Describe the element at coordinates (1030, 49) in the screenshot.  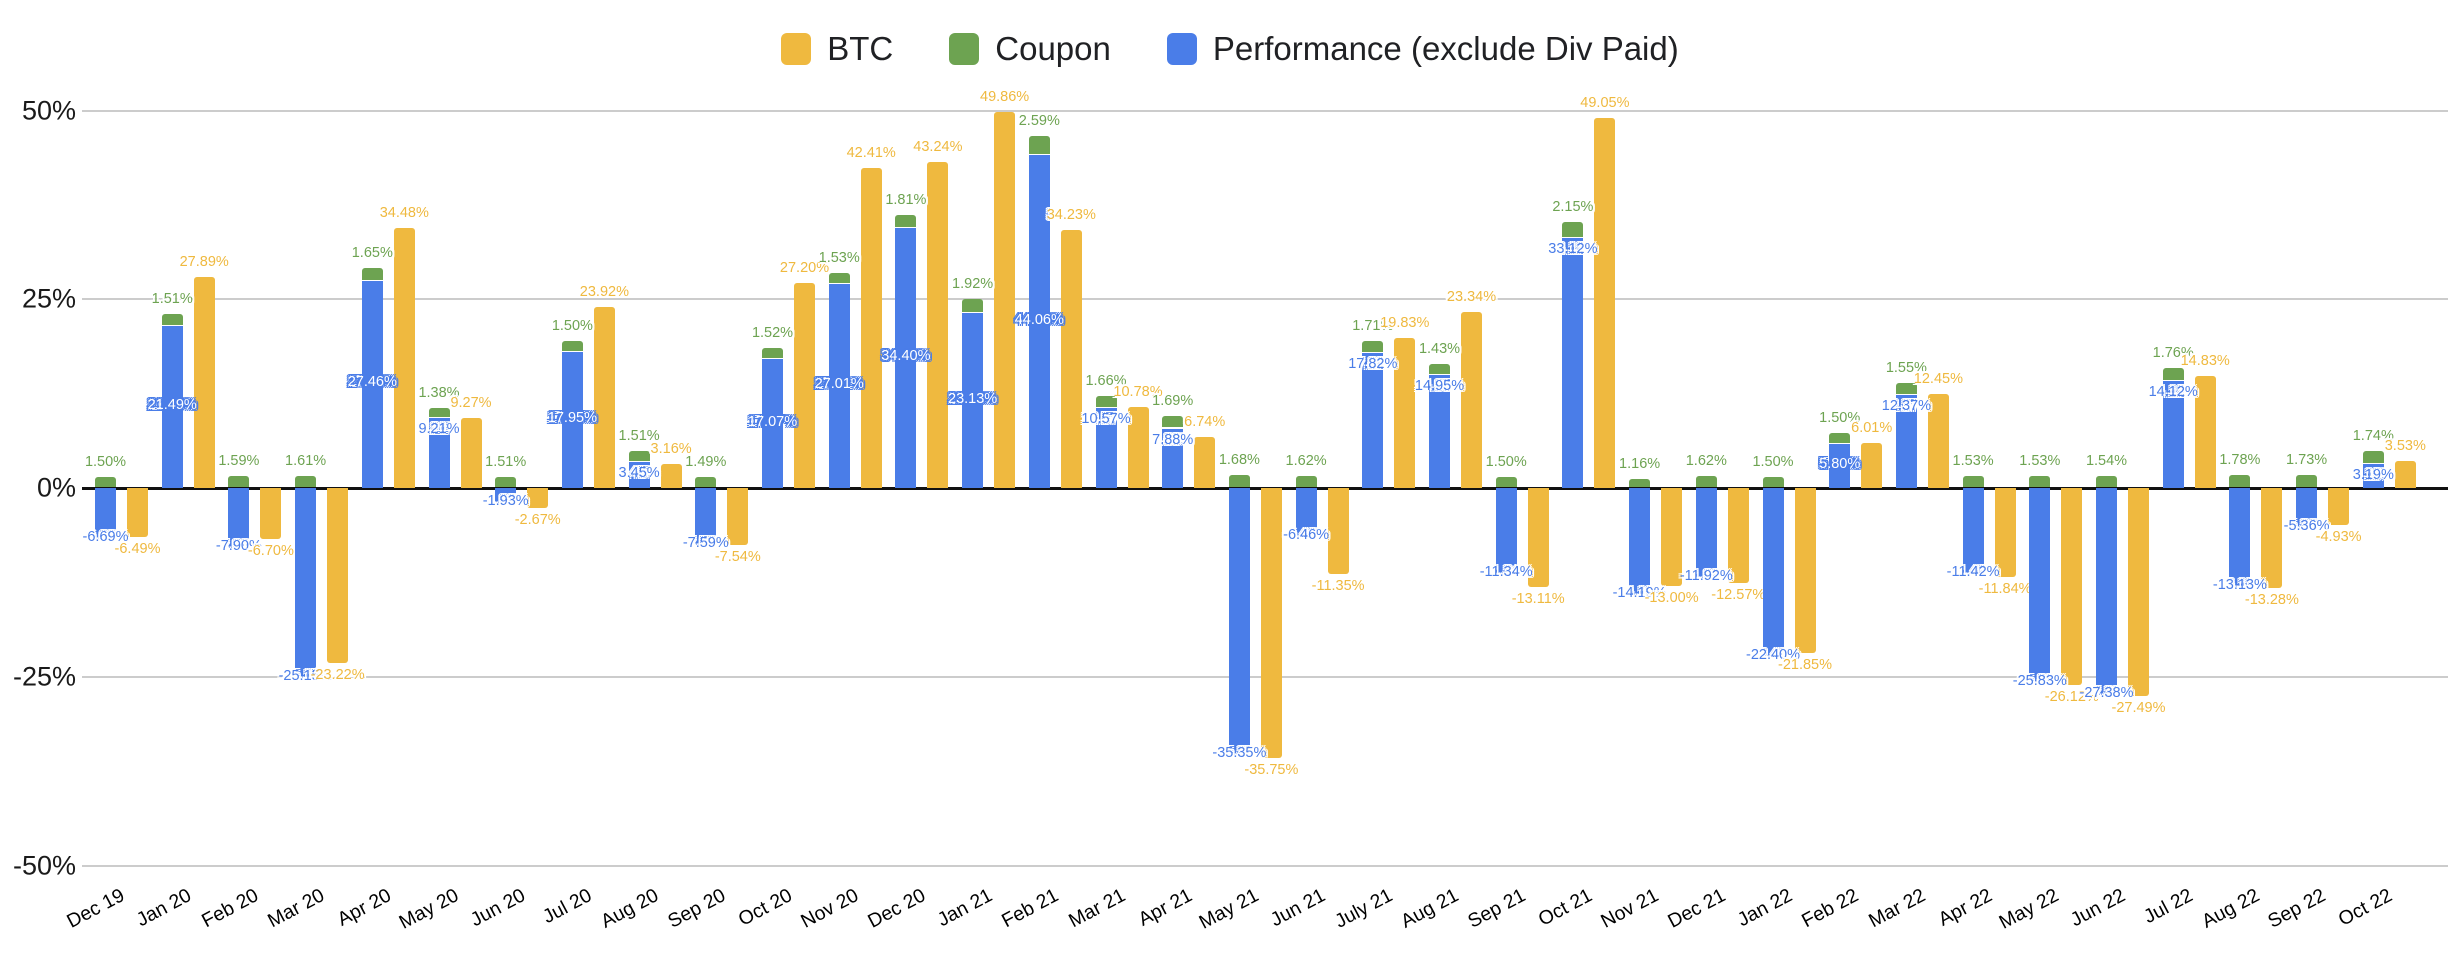
I see `legend-item-coupon: Coupon` at that location.